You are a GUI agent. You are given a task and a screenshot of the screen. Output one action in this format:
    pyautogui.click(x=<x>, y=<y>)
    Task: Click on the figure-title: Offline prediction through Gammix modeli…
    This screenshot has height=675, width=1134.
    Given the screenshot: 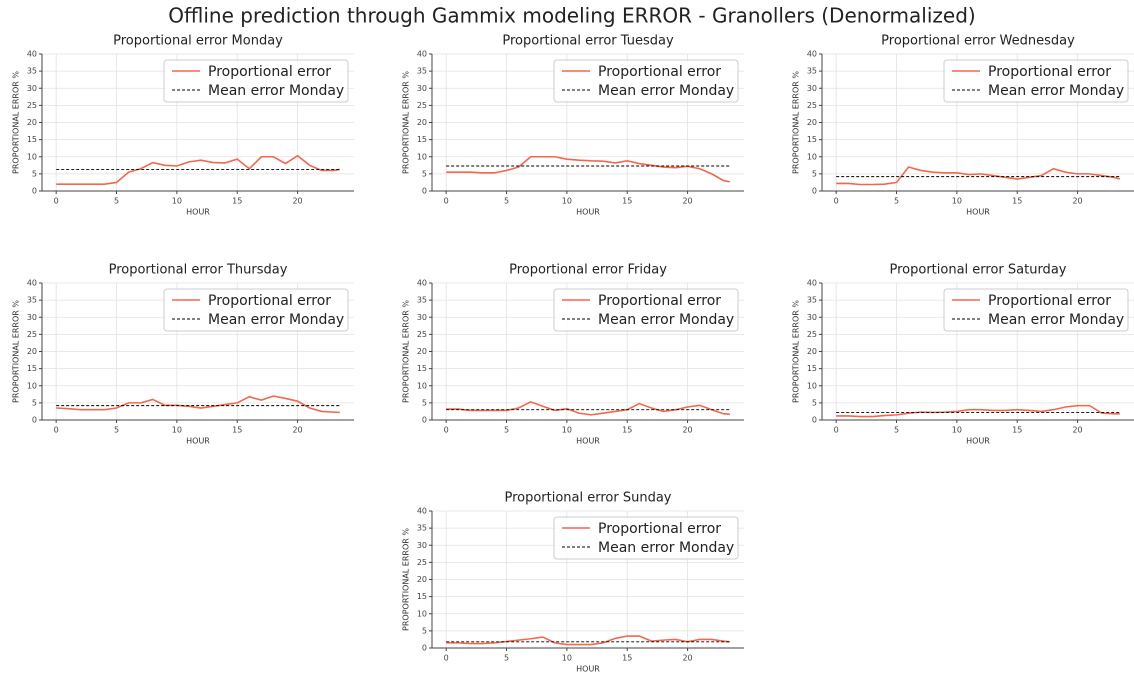 What is the action you would take?
    pyautogui.click(x=571, y=16)
    